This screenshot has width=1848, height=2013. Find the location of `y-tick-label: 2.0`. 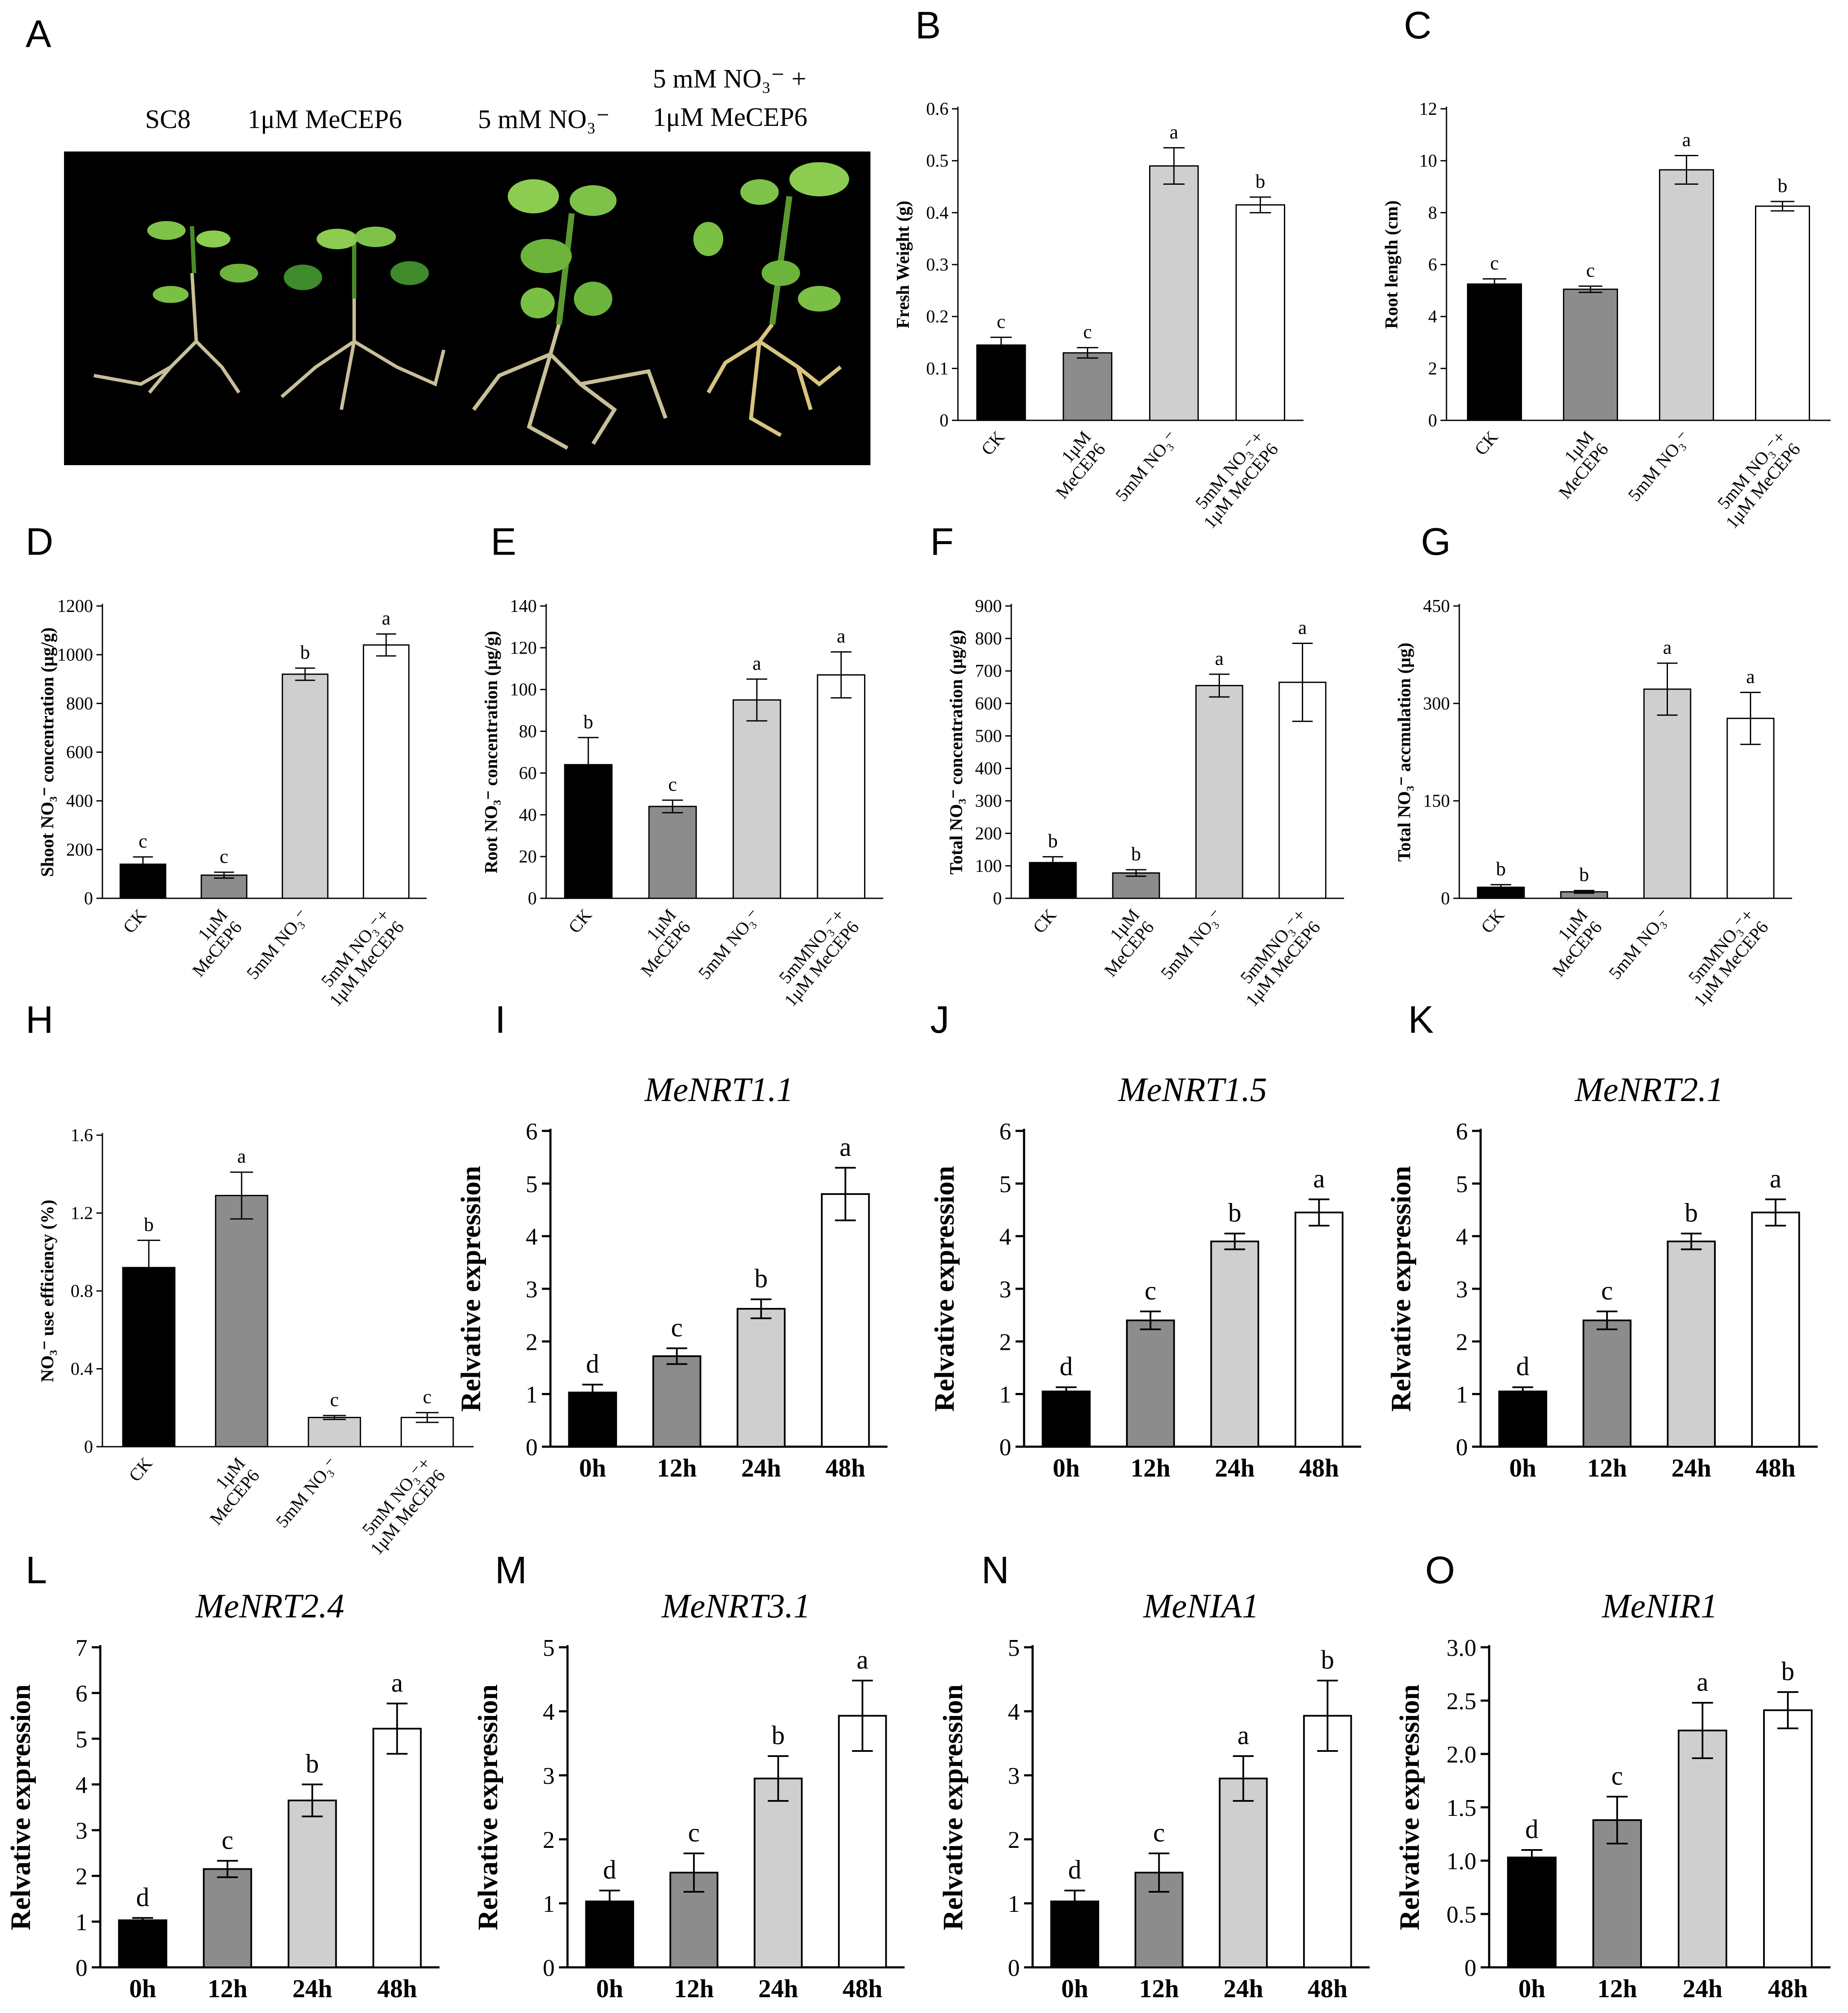

y-tick-label: 2.0 is located at coordinates (1461, 1755).